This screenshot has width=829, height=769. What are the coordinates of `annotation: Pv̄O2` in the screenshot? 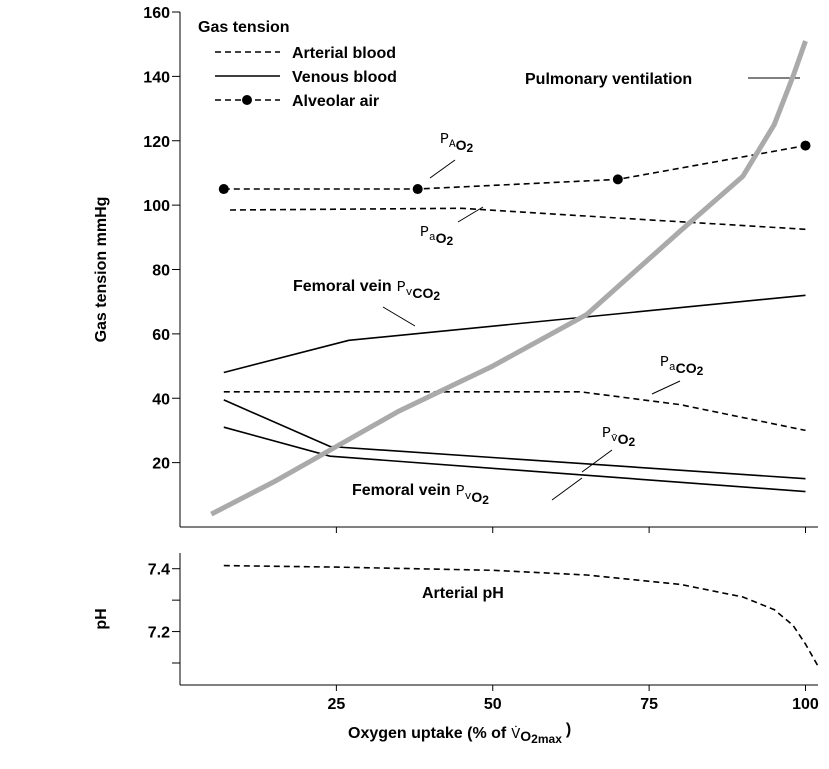 It's located at (619, 437).